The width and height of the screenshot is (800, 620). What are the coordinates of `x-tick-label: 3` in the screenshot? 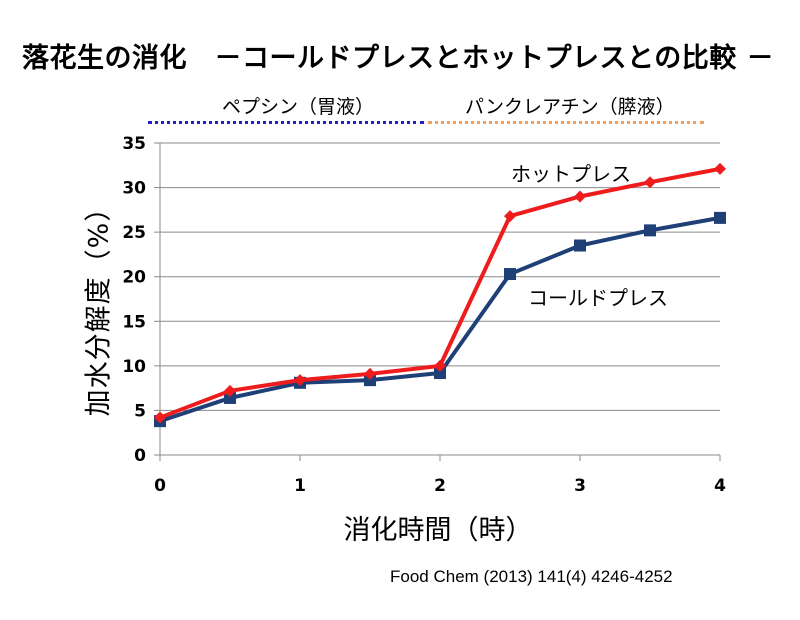 It's located at (580, 486).